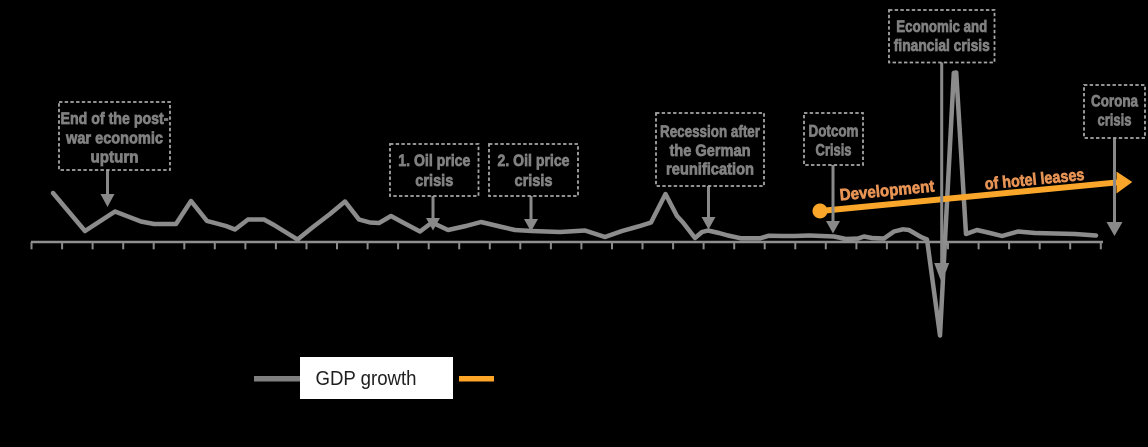  What do you see at coordinates (115, 118) in the screenshot?
I see `svg-text: End of the post-` at bounding box center [115, 118].